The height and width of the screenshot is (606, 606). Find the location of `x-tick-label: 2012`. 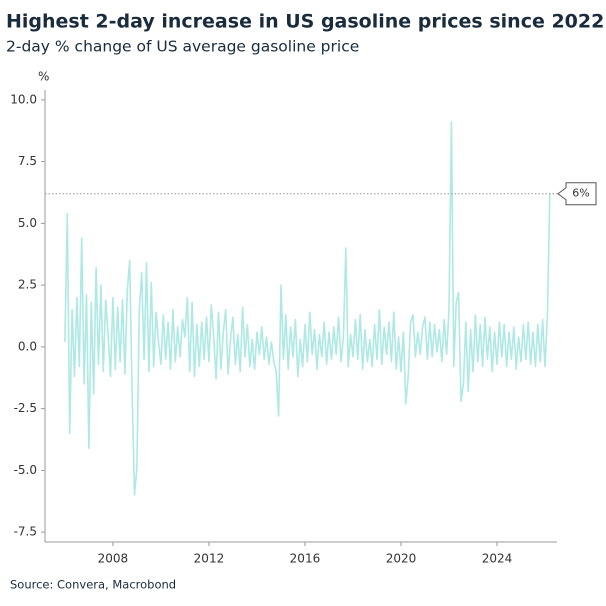

x-tick-label: 2012 is located at coordinates (209, 559).